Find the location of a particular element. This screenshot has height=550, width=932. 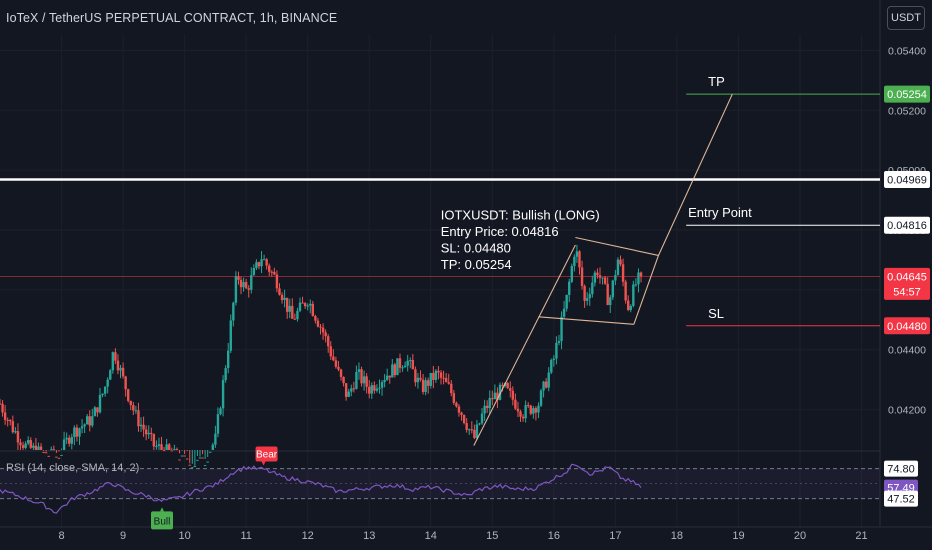

time-tick-label: 14 is located at coordinates (431, 536).